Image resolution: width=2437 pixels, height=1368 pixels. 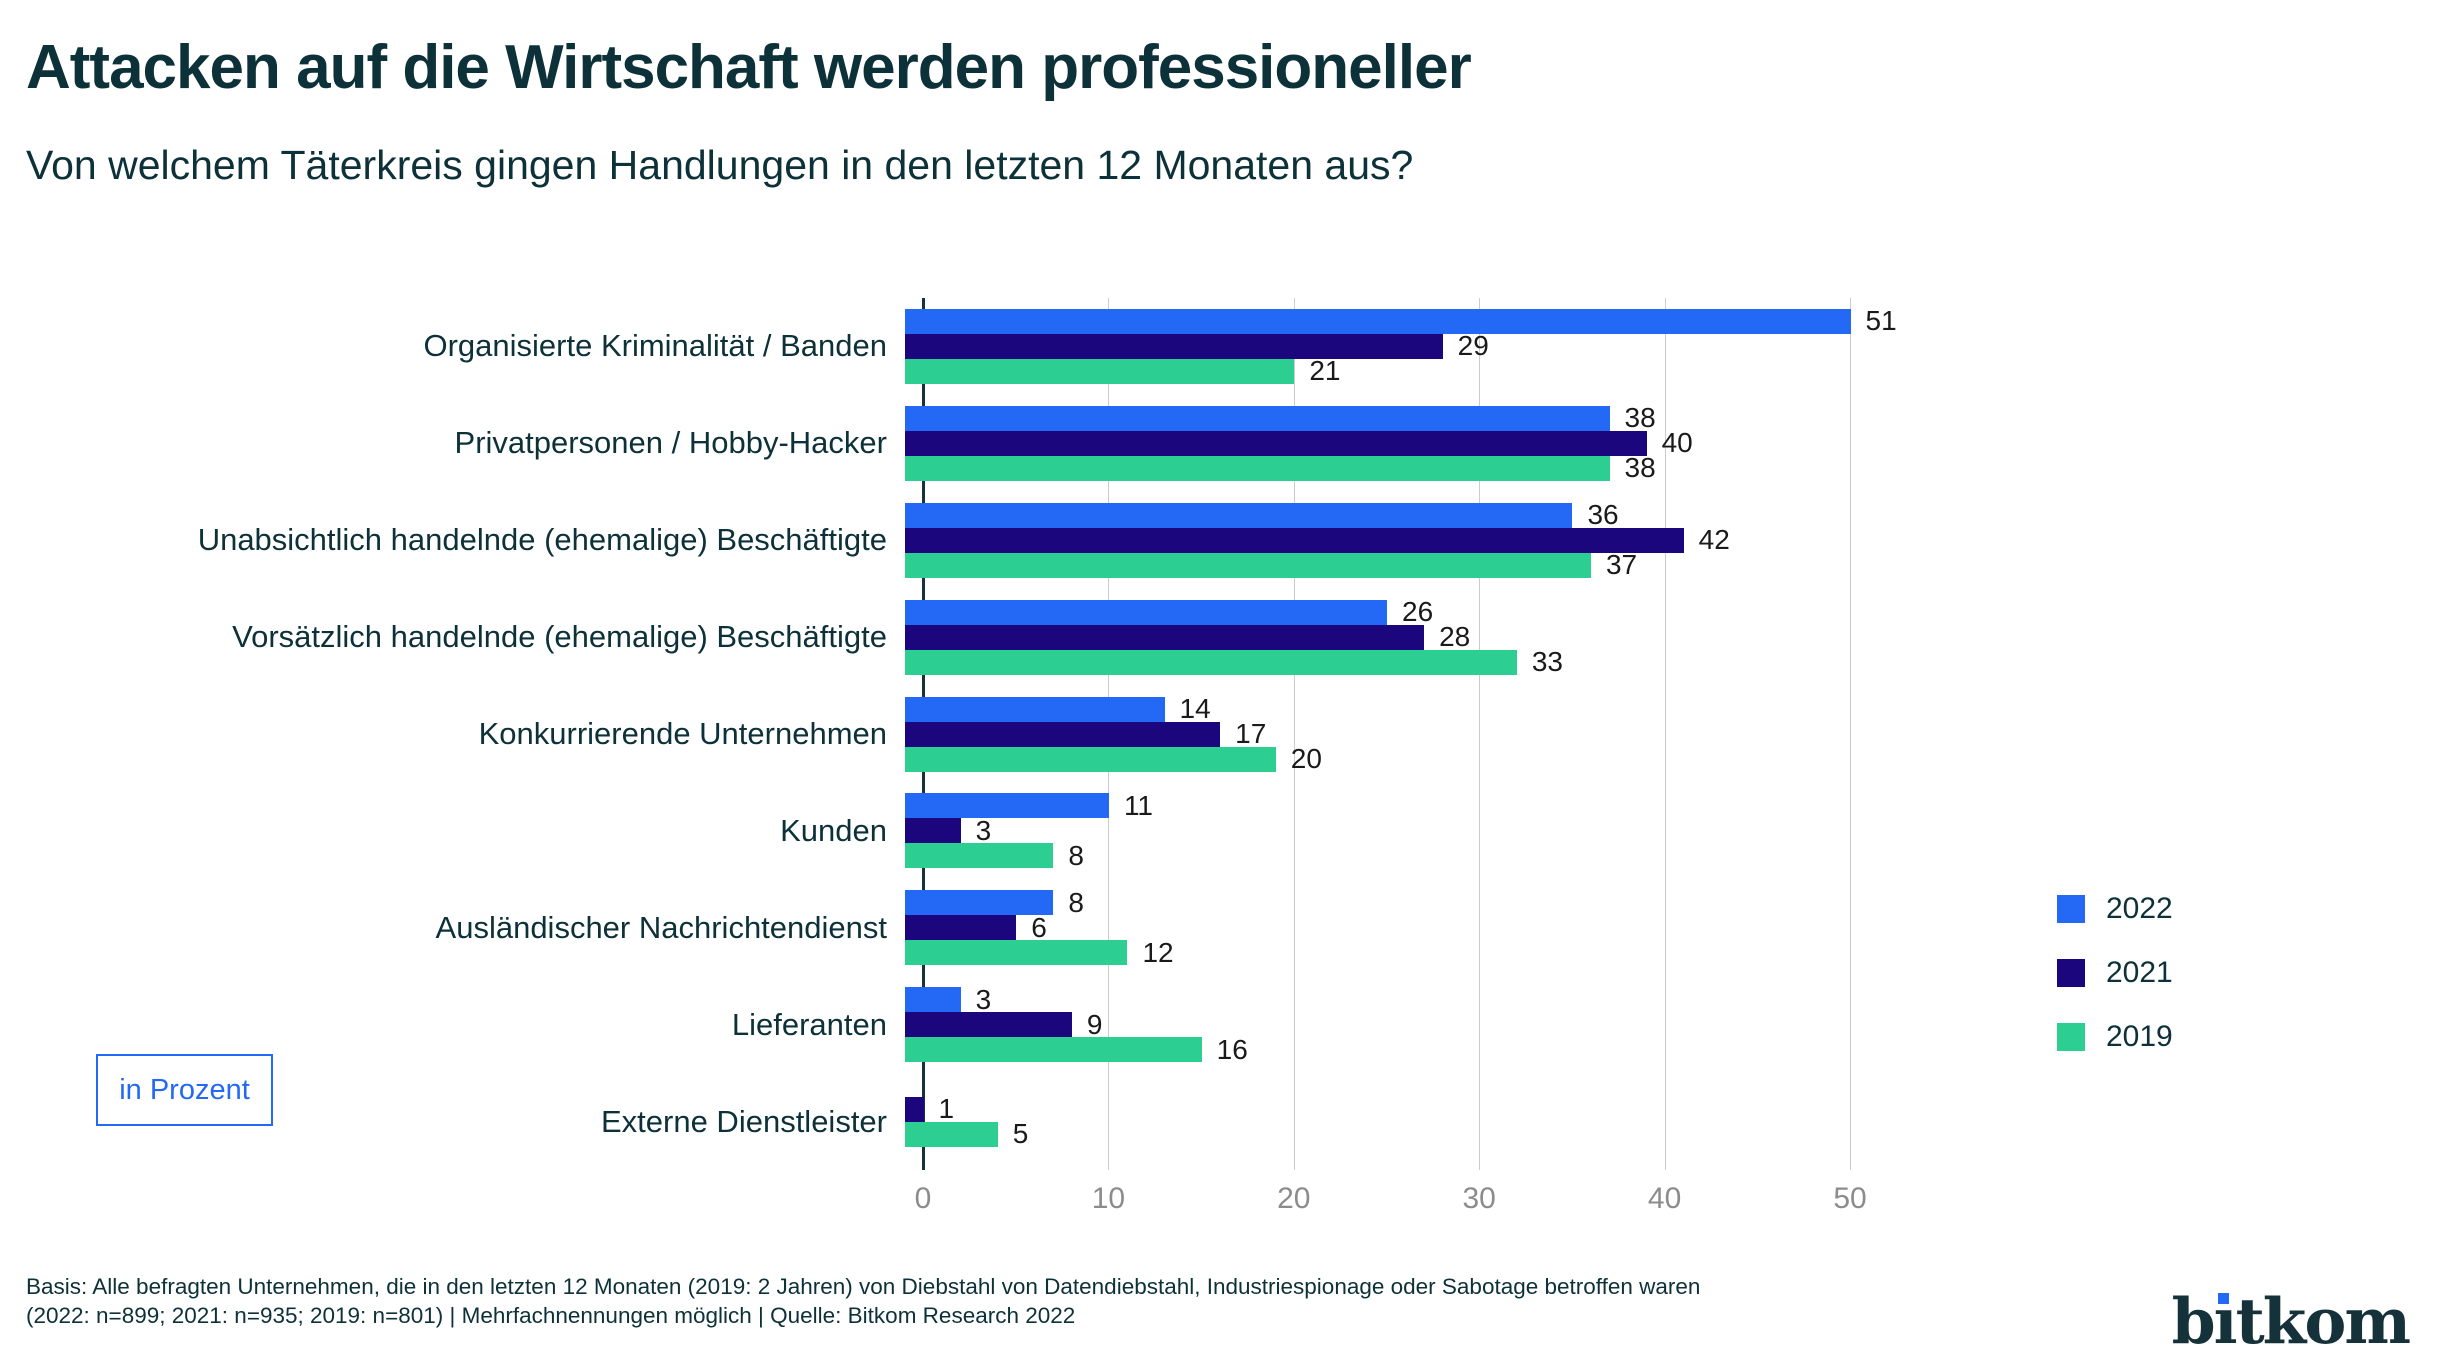 What do you see at coordinates (1039, 927) in the screenshot?
I see `bar-value-label: 6` at bounding box center [1039, 927].